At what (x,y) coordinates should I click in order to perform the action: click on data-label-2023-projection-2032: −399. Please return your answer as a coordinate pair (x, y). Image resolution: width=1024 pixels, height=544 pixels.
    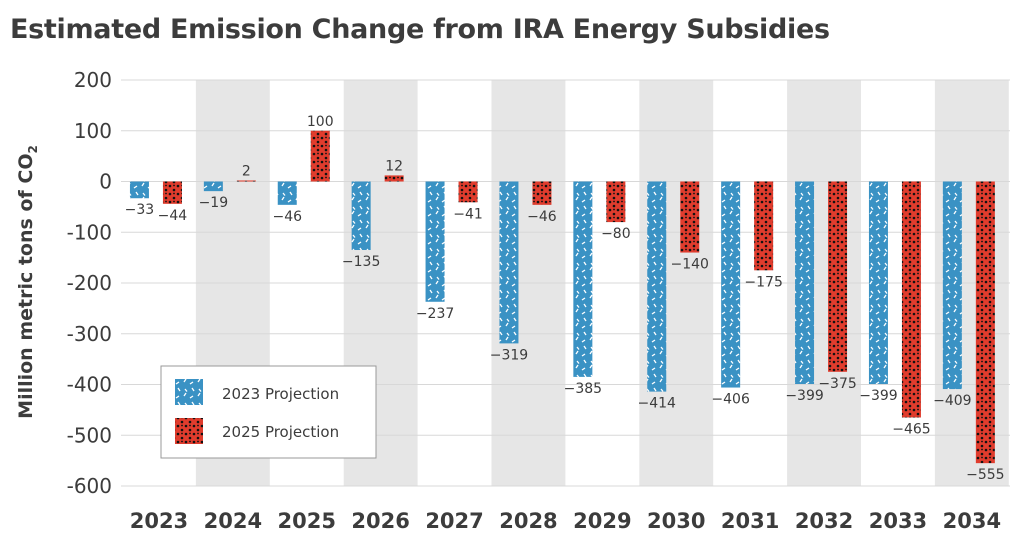
    Looking at the image, I should click on (804, 396).